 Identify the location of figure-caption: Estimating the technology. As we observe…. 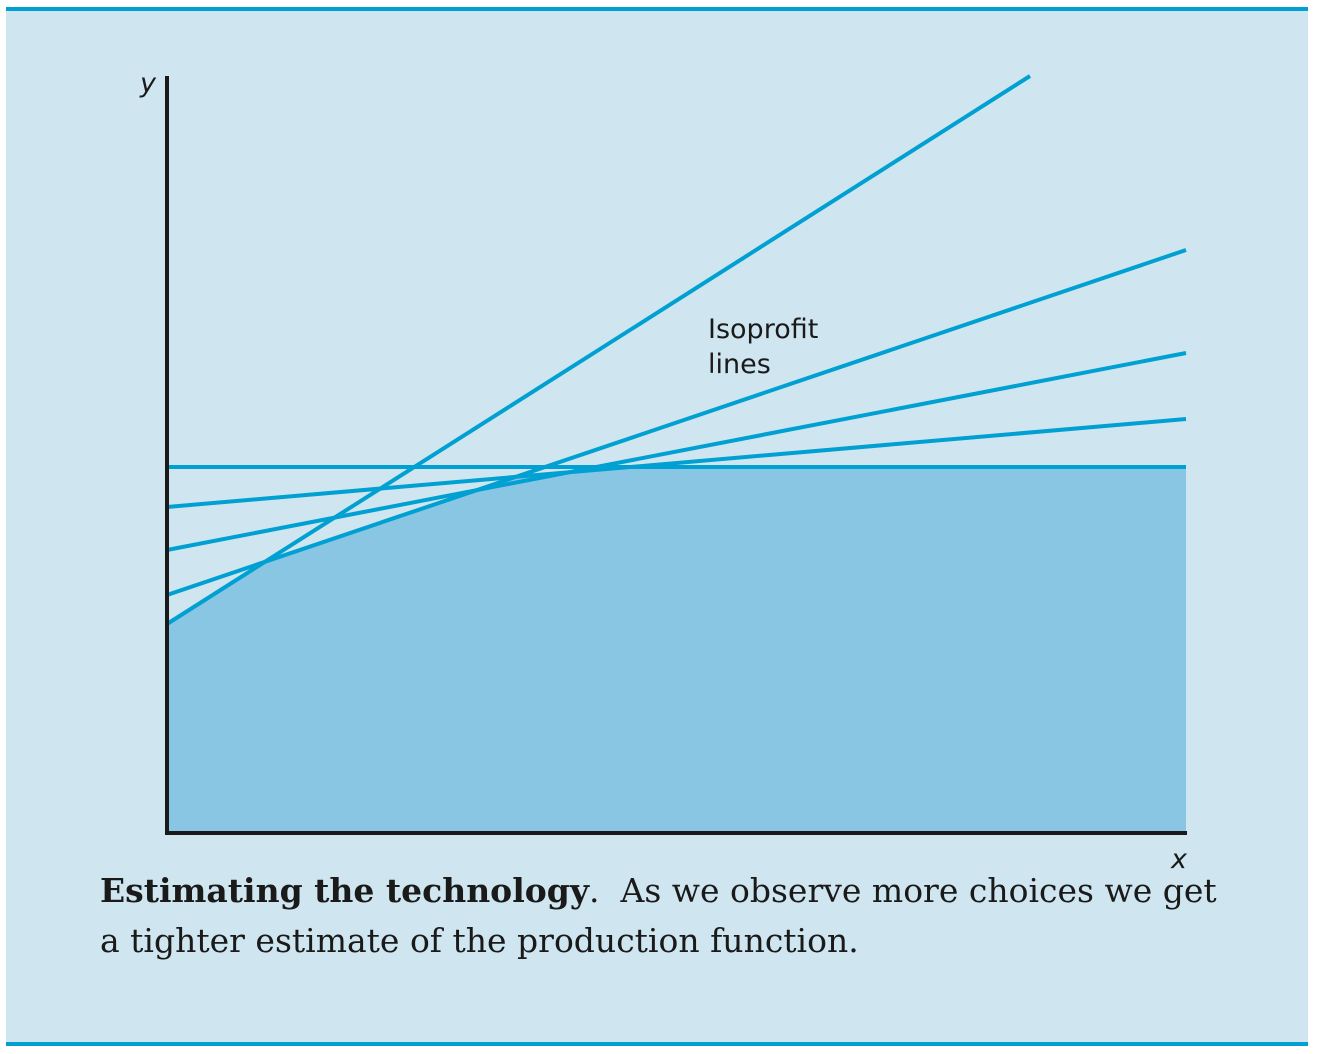
(660, 916).